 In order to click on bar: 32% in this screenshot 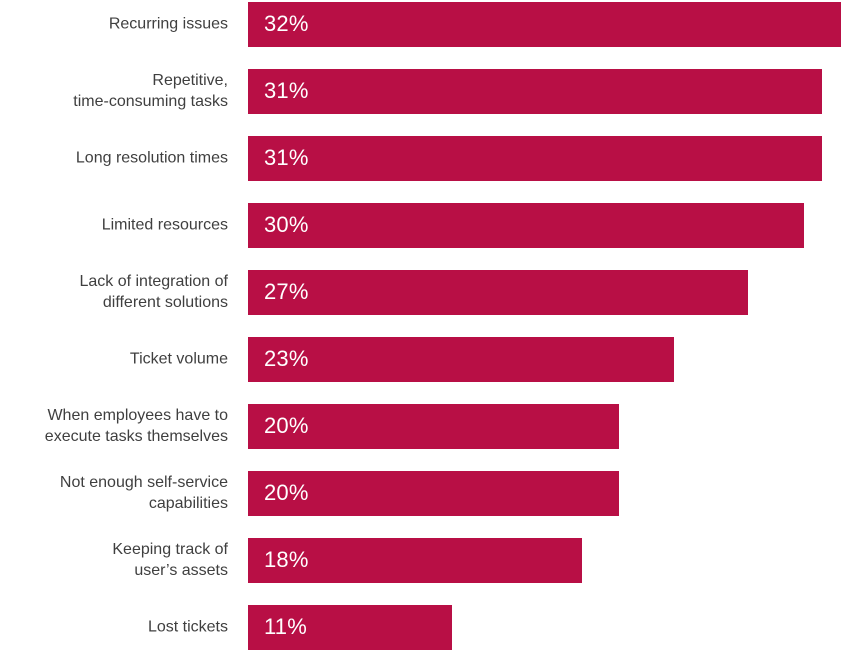, I will do `click(544, 24)`.